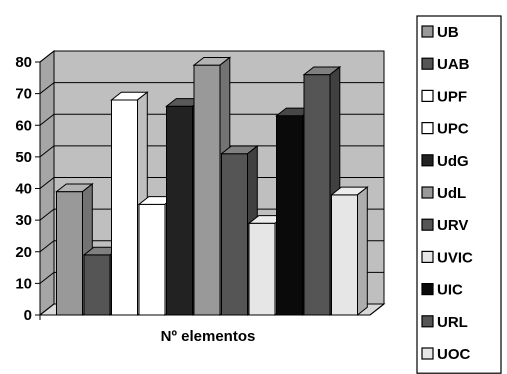  What do you see at coordinates (452, 322) in the screenshot?
I see `legend-label: URL` at bounding box center [452, 322].